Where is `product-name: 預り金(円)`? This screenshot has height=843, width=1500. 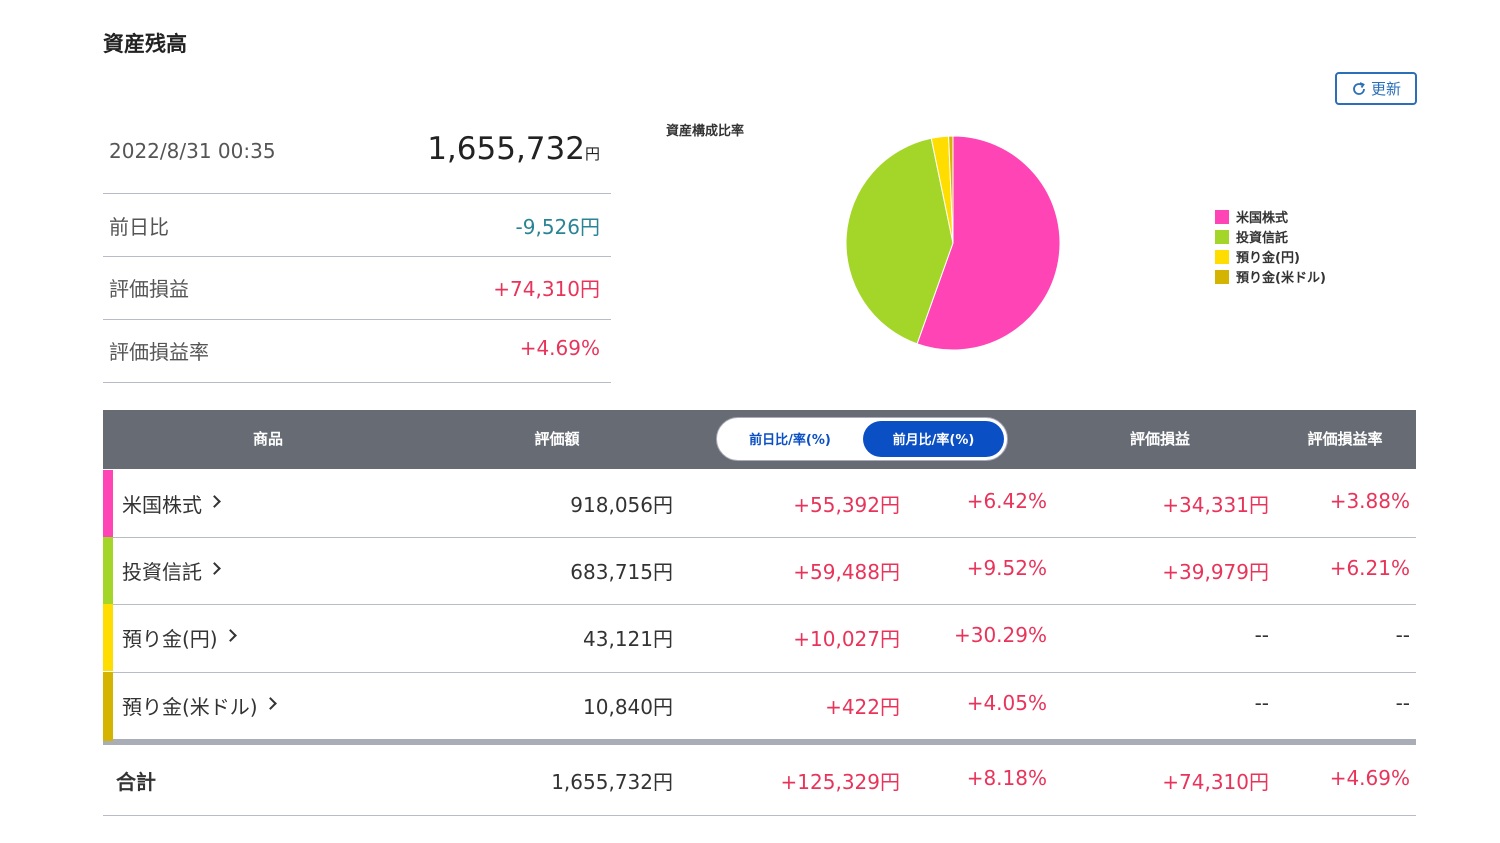
product-name: 預り金(円) is located at coordinates (170, 639).